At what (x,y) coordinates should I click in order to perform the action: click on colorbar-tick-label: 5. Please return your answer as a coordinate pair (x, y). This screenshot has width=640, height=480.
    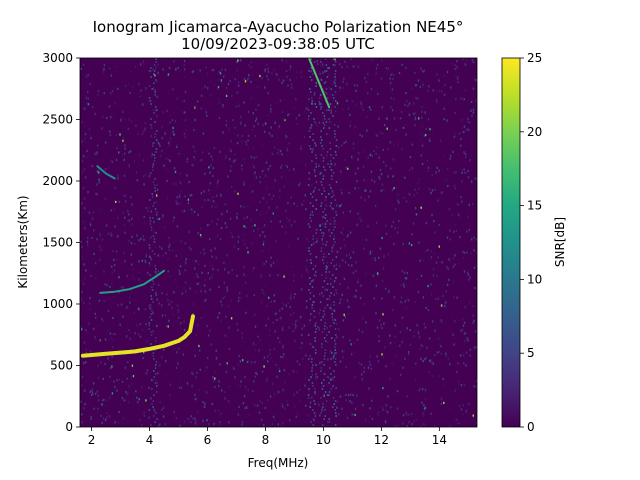
    Looking at the image, I should click on (531, 353).